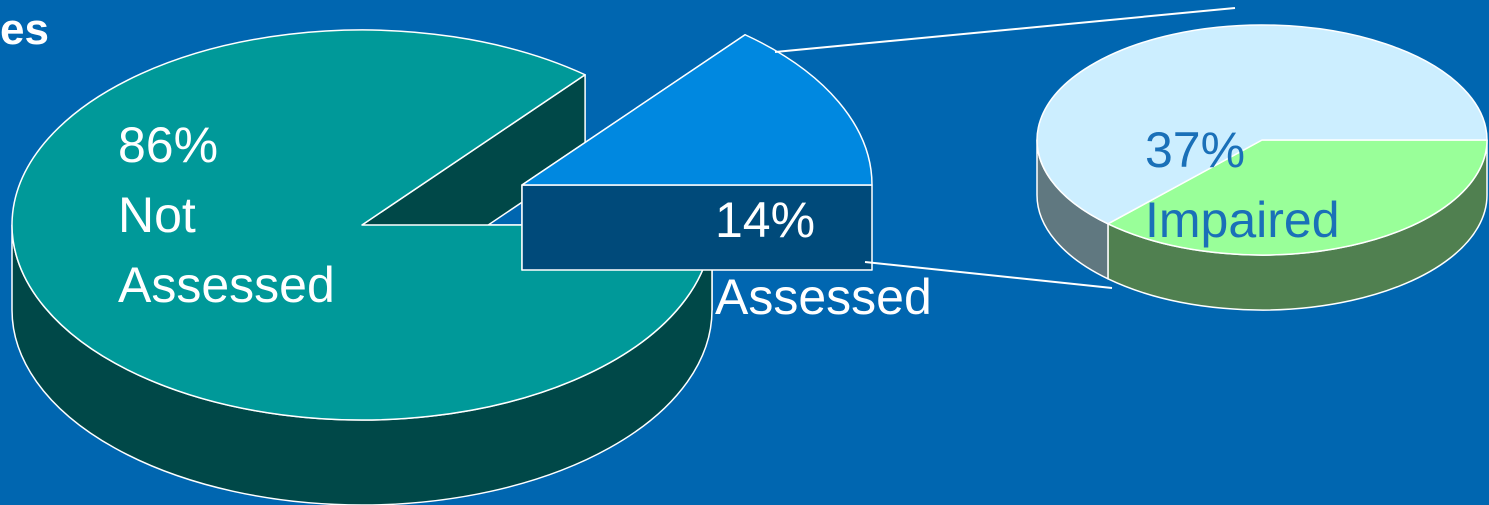  Describe the element at coordinates (24, 29) in the screenshot. I see `chart-title: es` at that location.